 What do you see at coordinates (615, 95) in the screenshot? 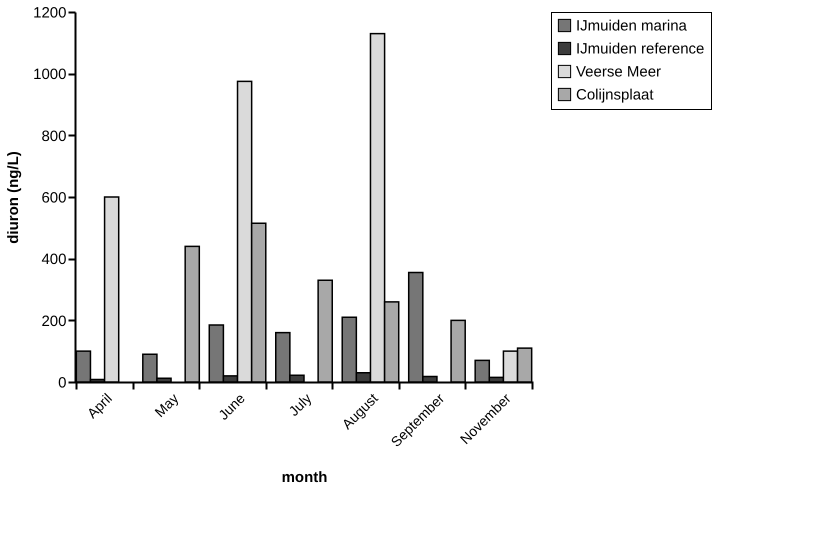
I see `legend-label: Colijnsplaat` at bounding box center [615, 95].